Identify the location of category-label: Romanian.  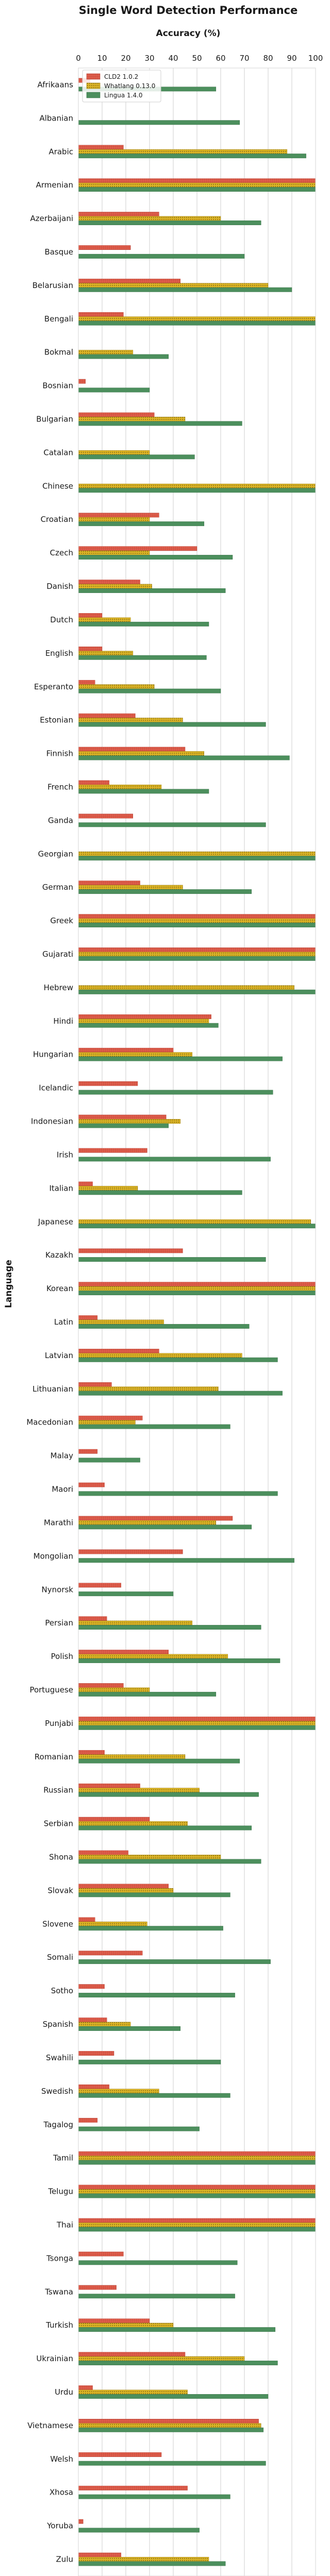
(54, 1756).